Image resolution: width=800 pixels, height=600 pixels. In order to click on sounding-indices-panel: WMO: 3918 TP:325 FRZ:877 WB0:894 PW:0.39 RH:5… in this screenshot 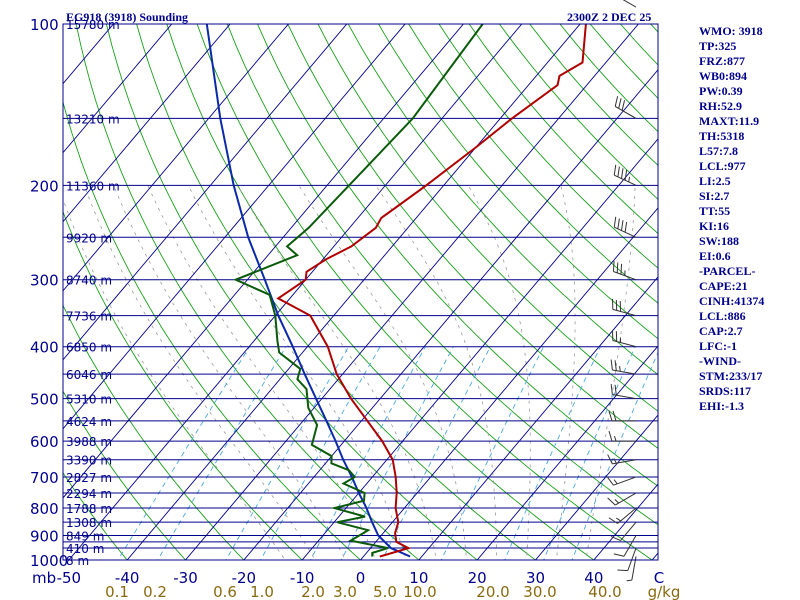, I will do `click(731, 219)`.